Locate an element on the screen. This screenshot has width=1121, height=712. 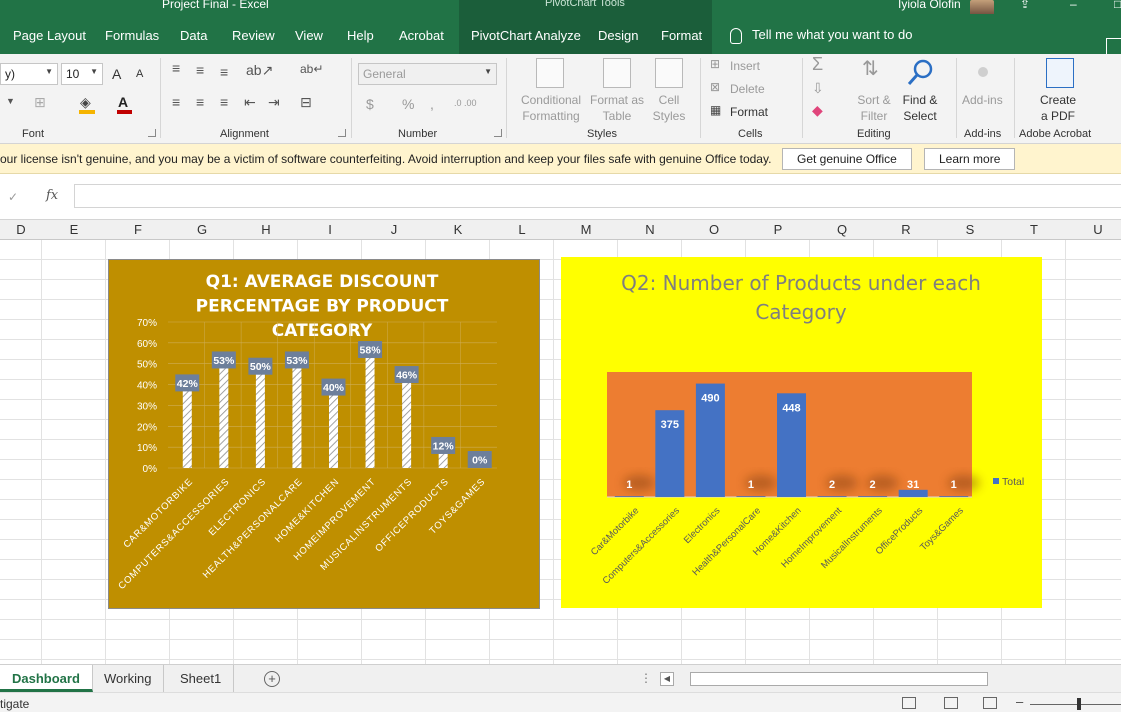
column-header-o: O is located at coordinates (714, 229).